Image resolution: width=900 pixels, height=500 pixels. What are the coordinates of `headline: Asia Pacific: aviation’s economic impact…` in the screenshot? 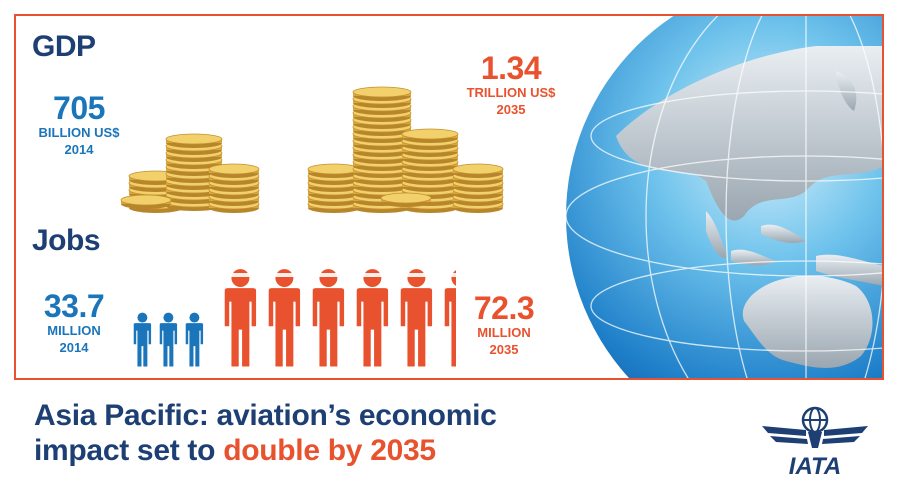 It's located at (265, 433).